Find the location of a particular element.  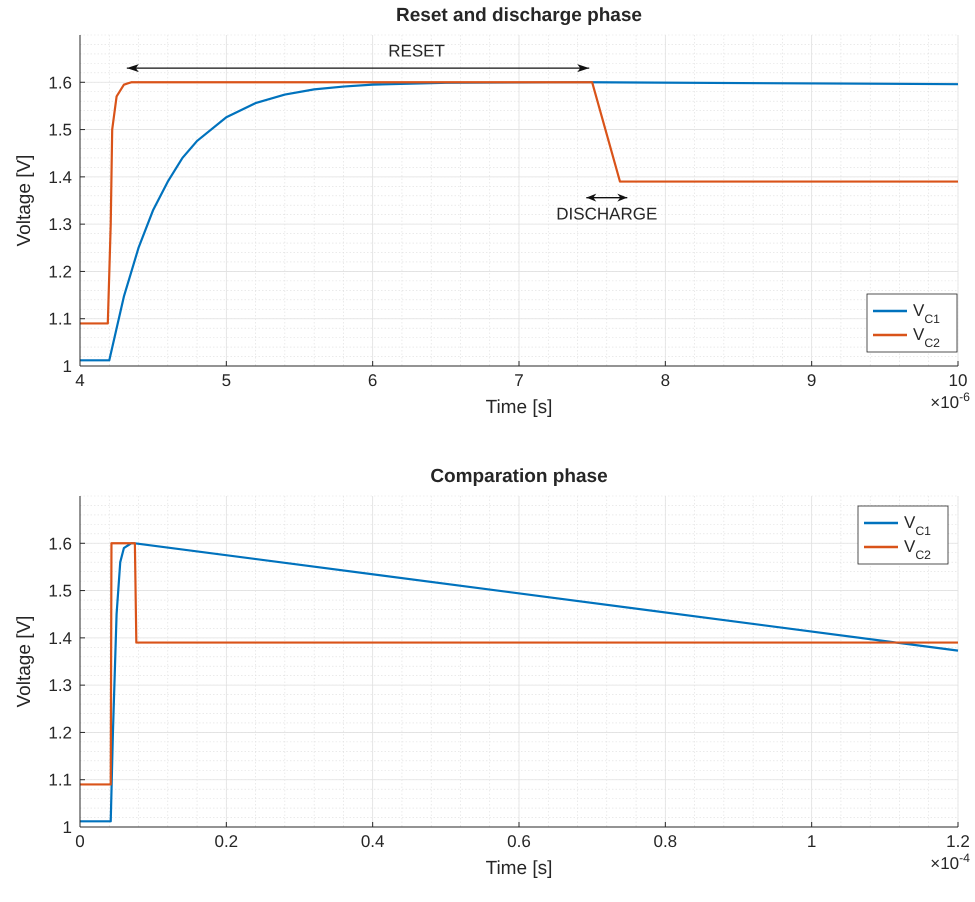

chart-title: Comparation phase is located at coordinates (519, 476).